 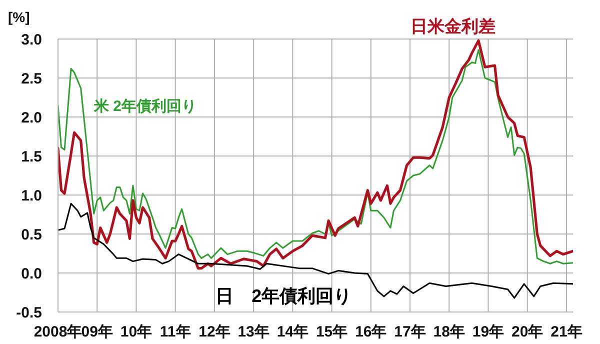 What do you see at coordinates (175, 332) in the screenshot?
I see `x-tick-label: 11年` at bounding box center [175, 332].